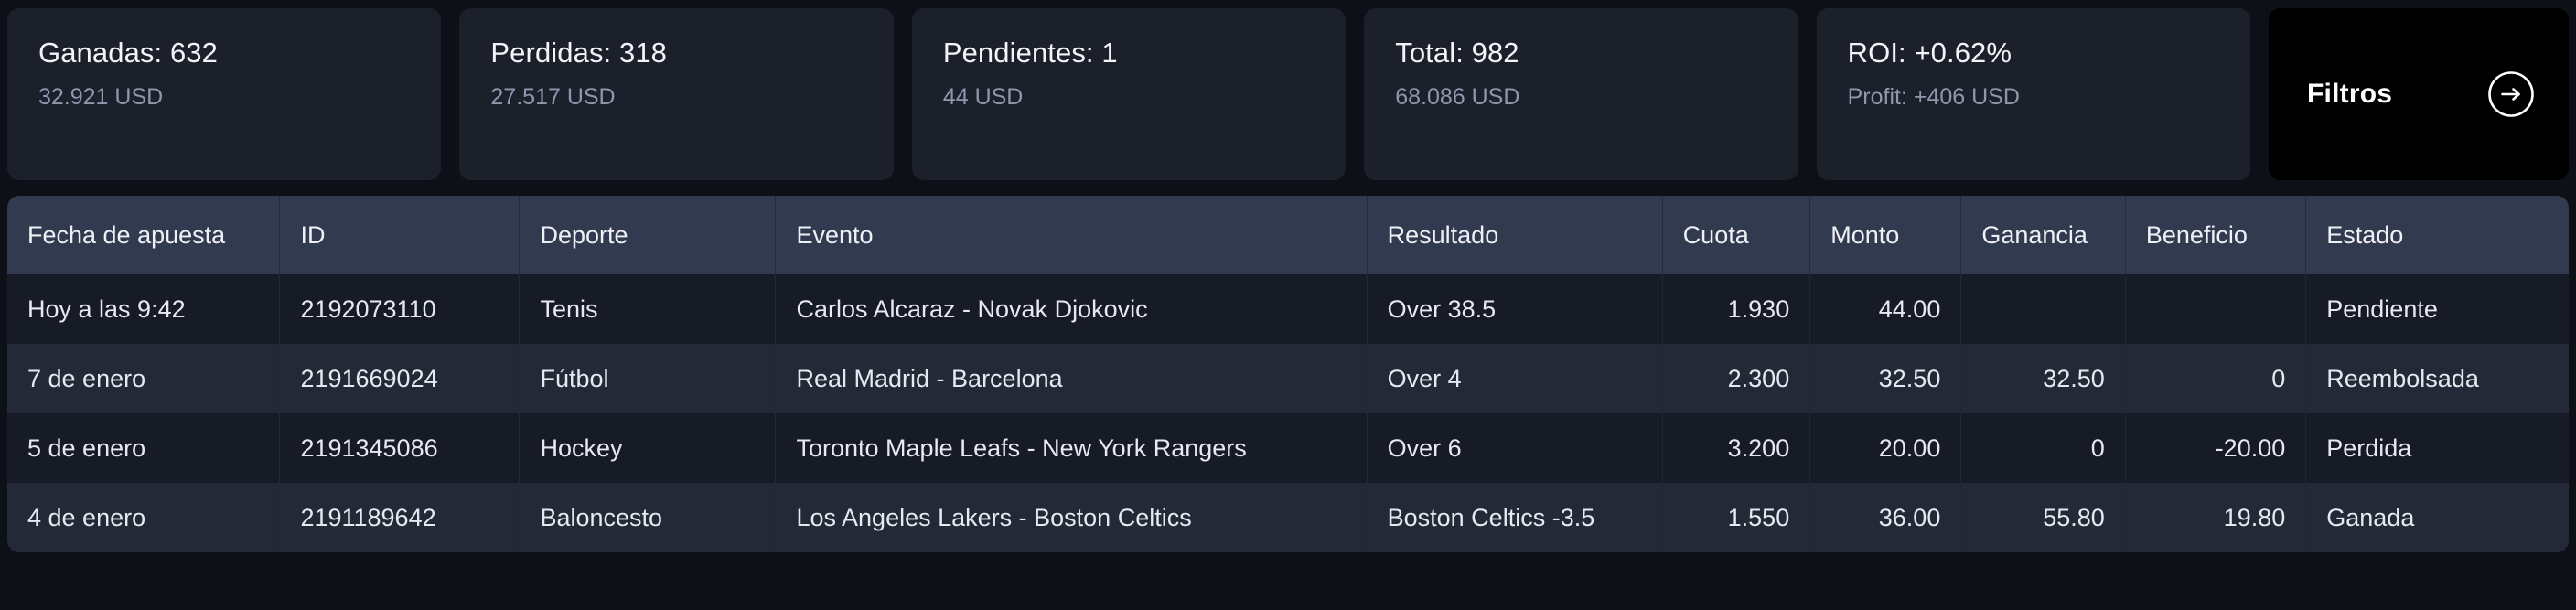 The image size is (2576, 610). I want to click on column-header-evento: Evento, so click(1072, 235).